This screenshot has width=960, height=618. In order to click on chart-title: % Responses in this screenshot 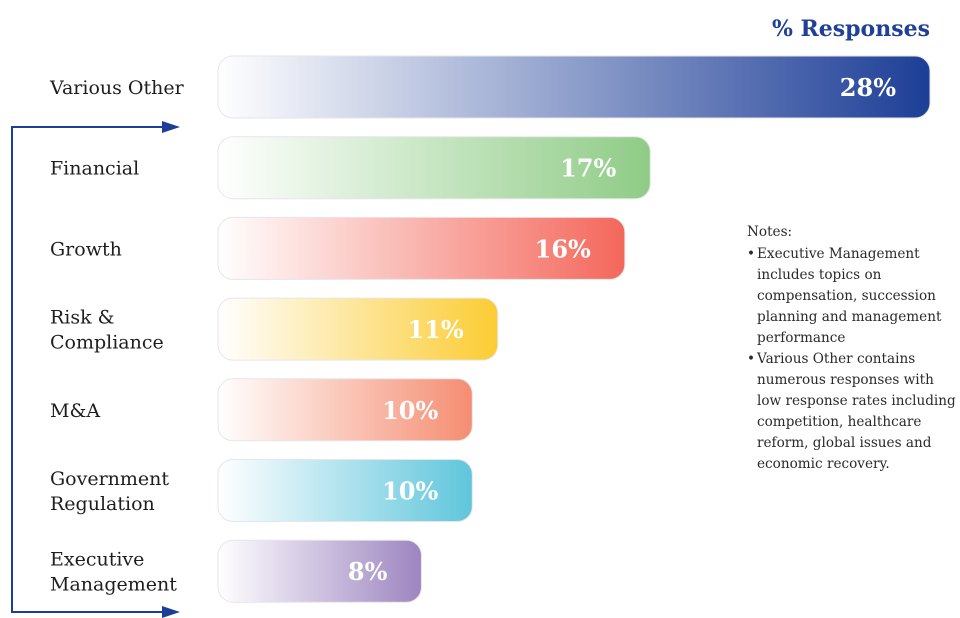, I will do `click(851, 29)`.